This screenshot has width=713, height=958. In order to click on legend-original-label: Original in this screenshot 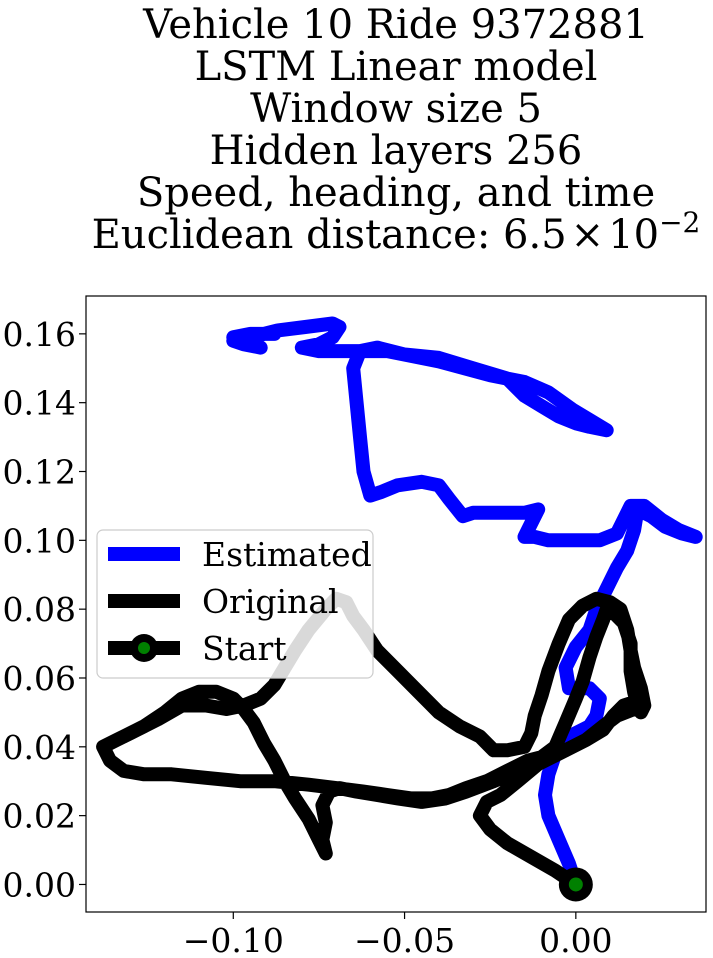, I will do `click(270, 601)`.